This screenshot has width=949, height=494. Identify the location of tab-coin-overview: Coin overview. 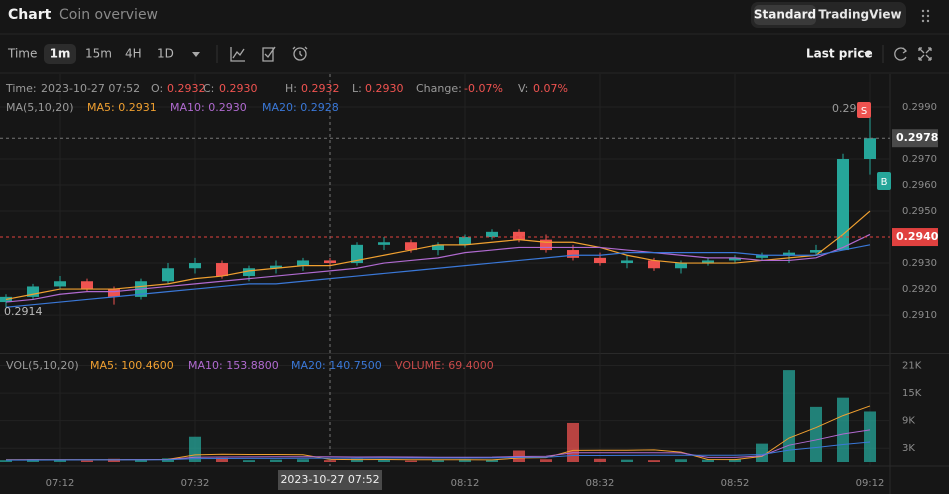
(108, 15).